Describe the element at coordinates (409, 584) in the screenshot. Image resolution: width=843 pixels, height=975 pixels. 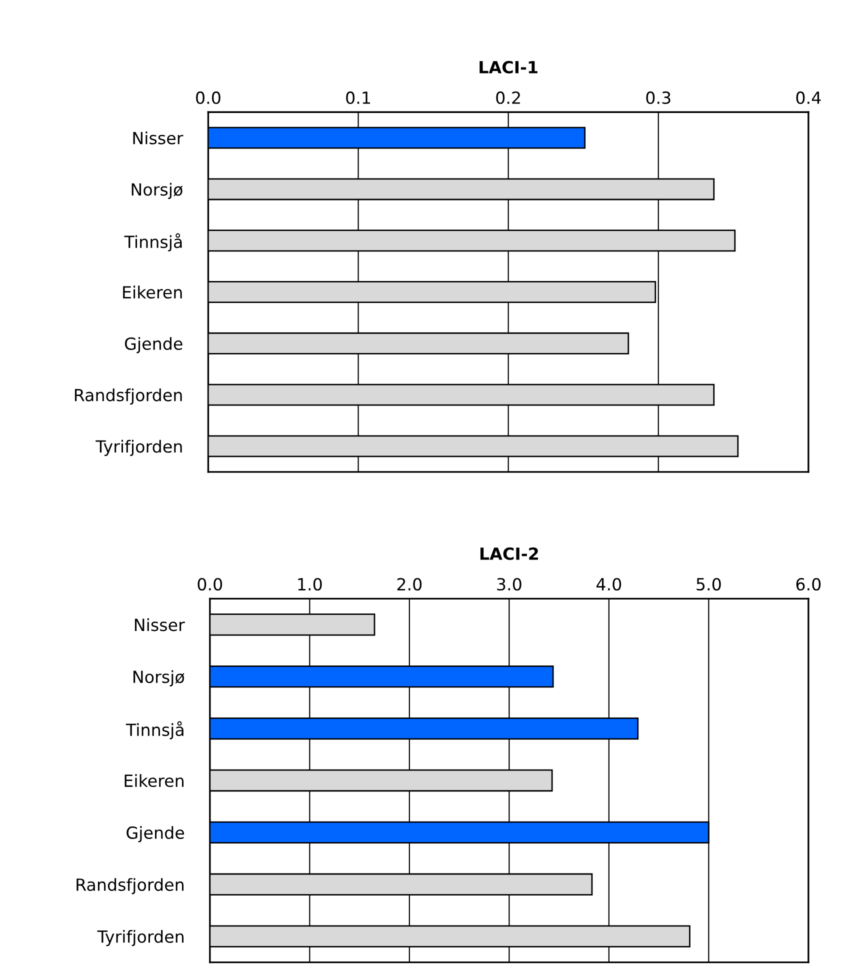
I see `x-tick-label: 2.0` at that location.